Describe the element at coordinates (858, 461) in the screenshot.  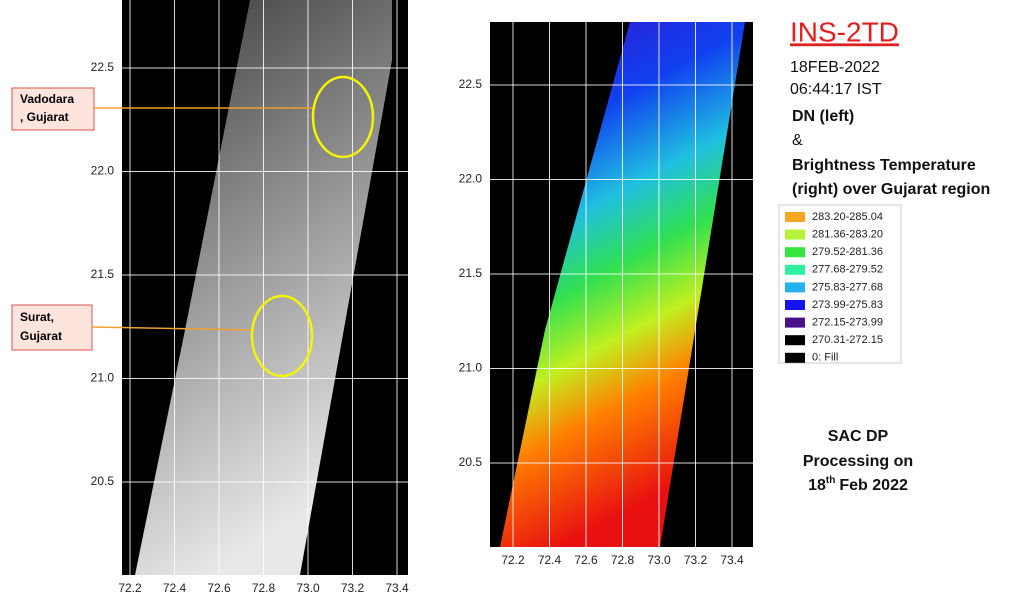
I see `footer-line: Processing on` at that location.